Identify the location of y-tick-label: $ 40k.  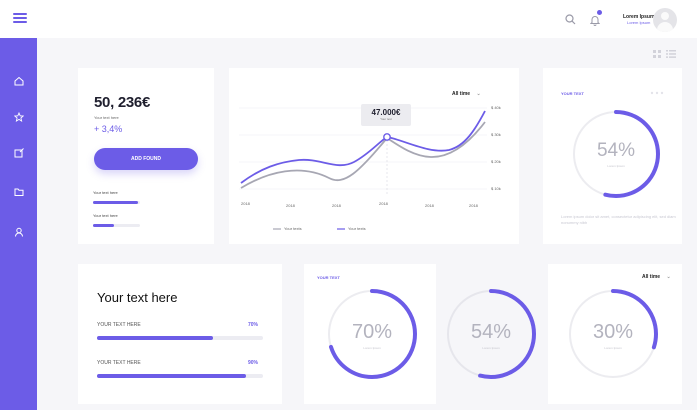
(496, 107).